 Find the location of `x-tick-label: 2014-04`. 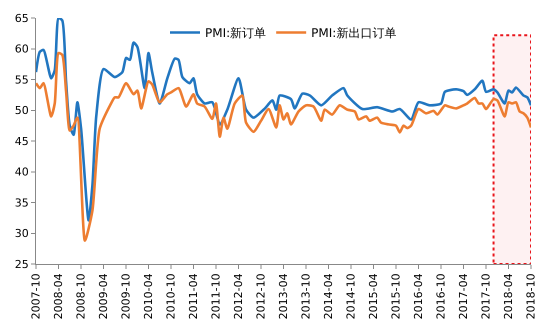

x-tick-label: 2014-04 is located at coordinates (329, 296).